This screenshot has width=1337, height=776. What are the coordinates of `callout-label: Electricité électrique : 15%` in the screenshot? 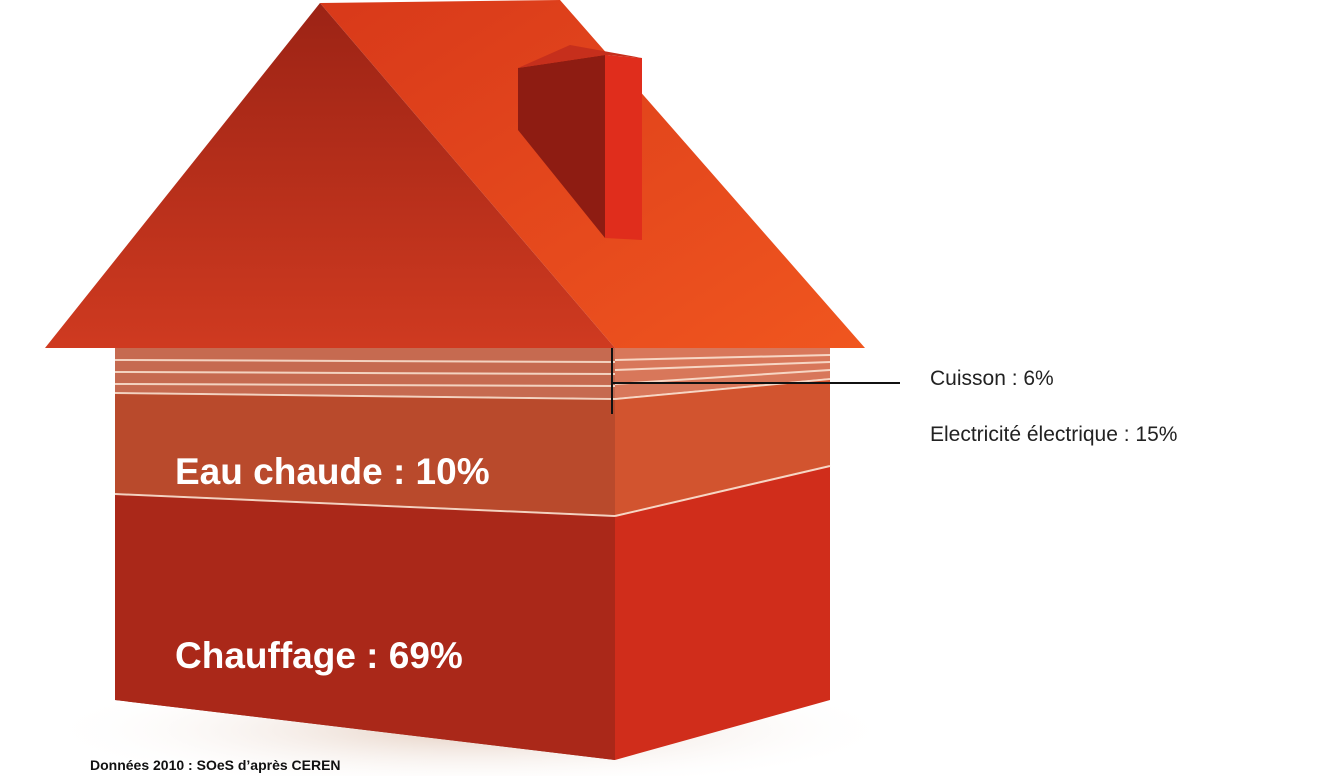 It's located at (1053, 434).